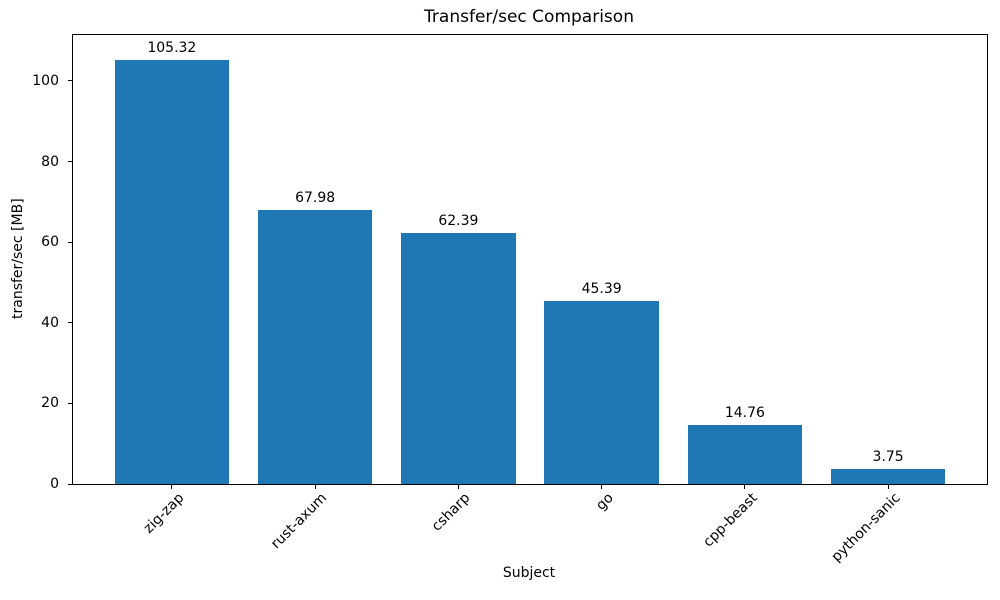 The width and height of the screenshot is (1000, 600). Describe the element at coordinates (866, 528) in the screenshot. I see `x-tick-label-python-sanic: python-sanic` at that location.